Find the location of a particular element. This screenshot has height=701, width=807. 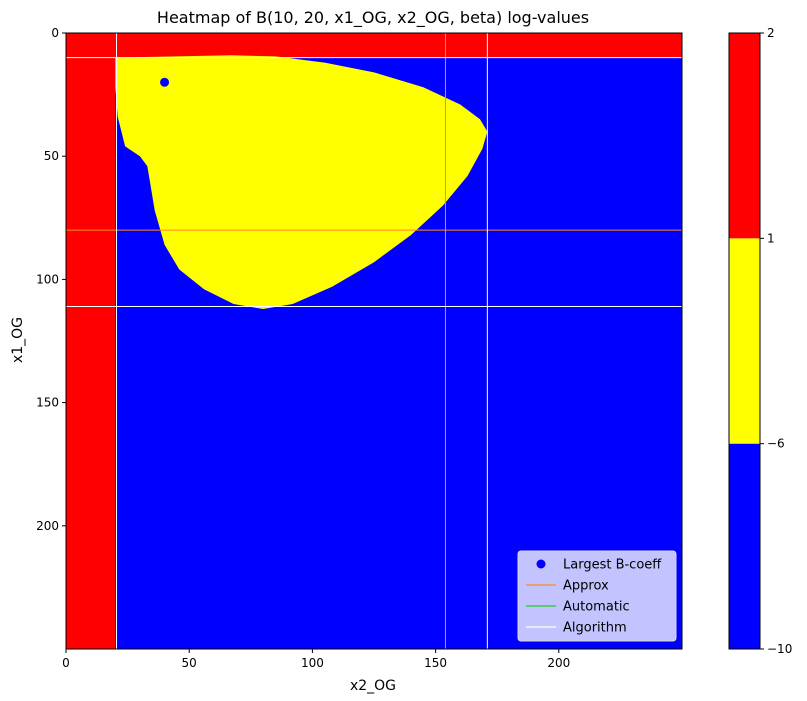

x-tick-label: 0 is located at coordinates (66, 663).